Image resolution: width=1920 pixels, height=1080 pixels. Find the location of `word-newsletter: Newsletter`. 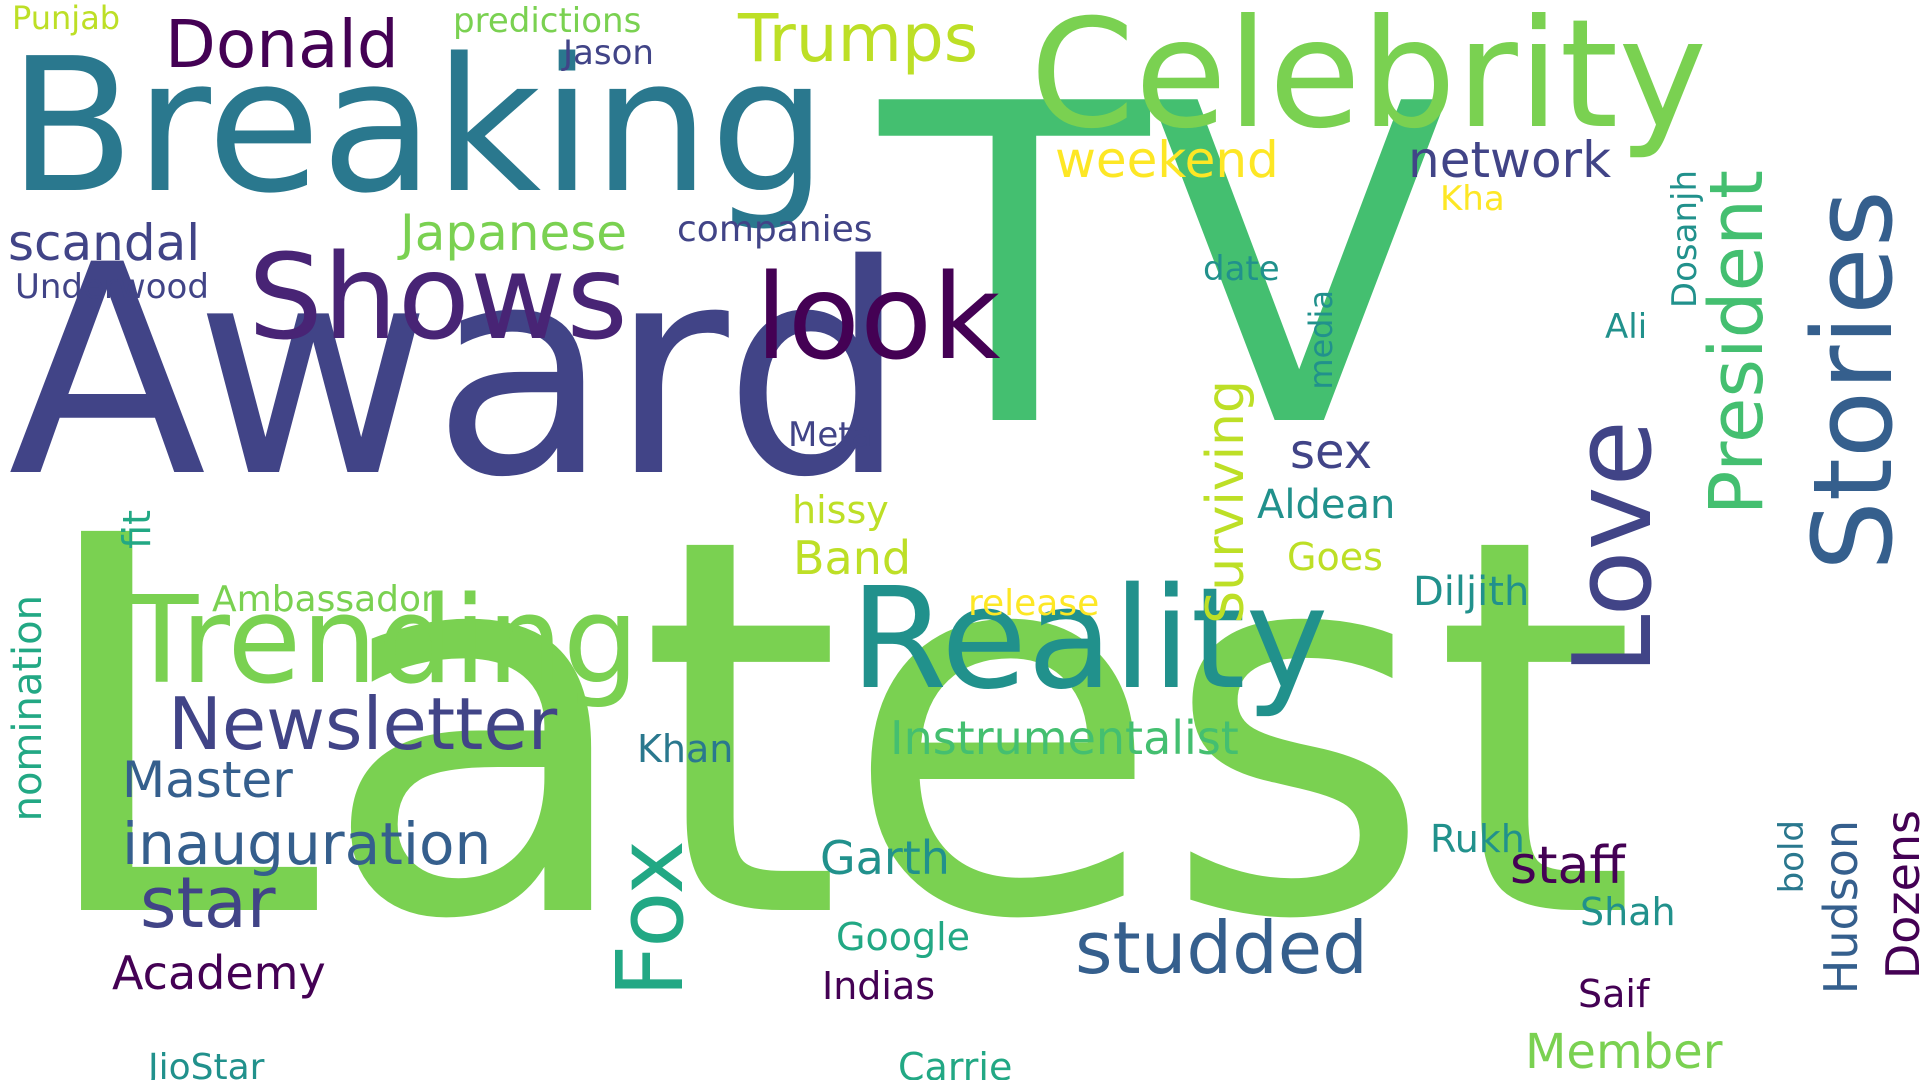

word-newsletter: Newsletter is located at coordinates (363, 724).